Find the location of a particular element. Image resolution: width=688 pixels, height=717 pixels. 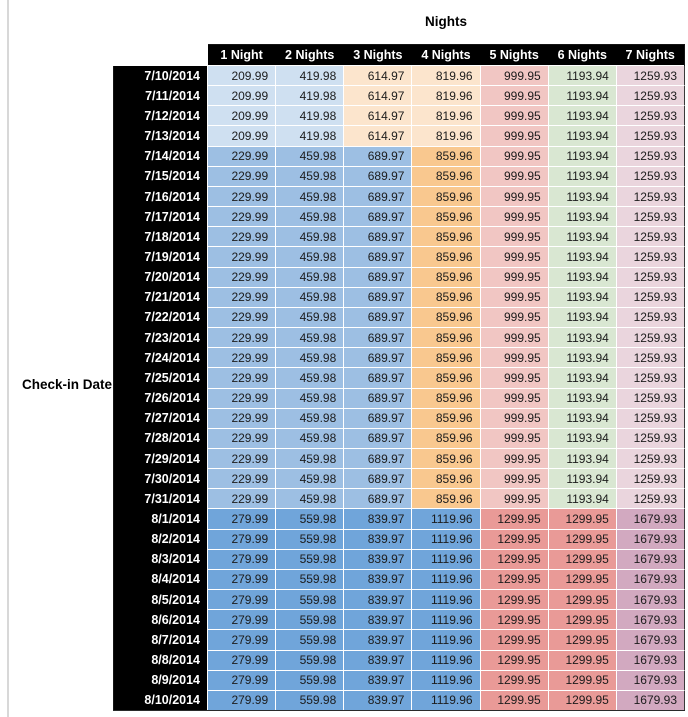

date-cell: 8/9/2014 is located at coordinates (160, 680).